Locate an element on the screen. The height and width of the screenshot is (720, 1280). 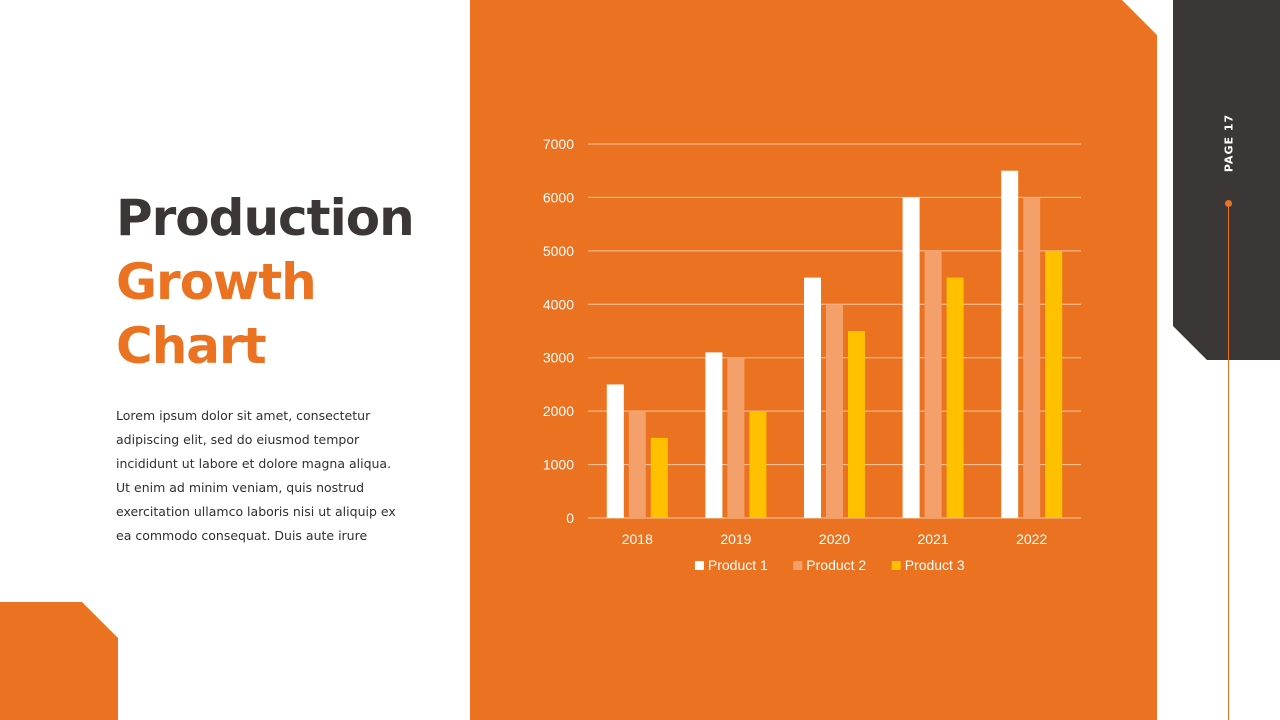
corner-decoration is located at coordinates (59, 661).